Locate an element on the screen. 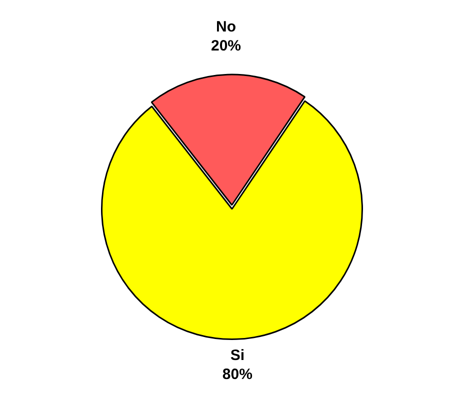 This screenshot has width=464, height=408. slice-label: No is located at coordinates (226, 27).